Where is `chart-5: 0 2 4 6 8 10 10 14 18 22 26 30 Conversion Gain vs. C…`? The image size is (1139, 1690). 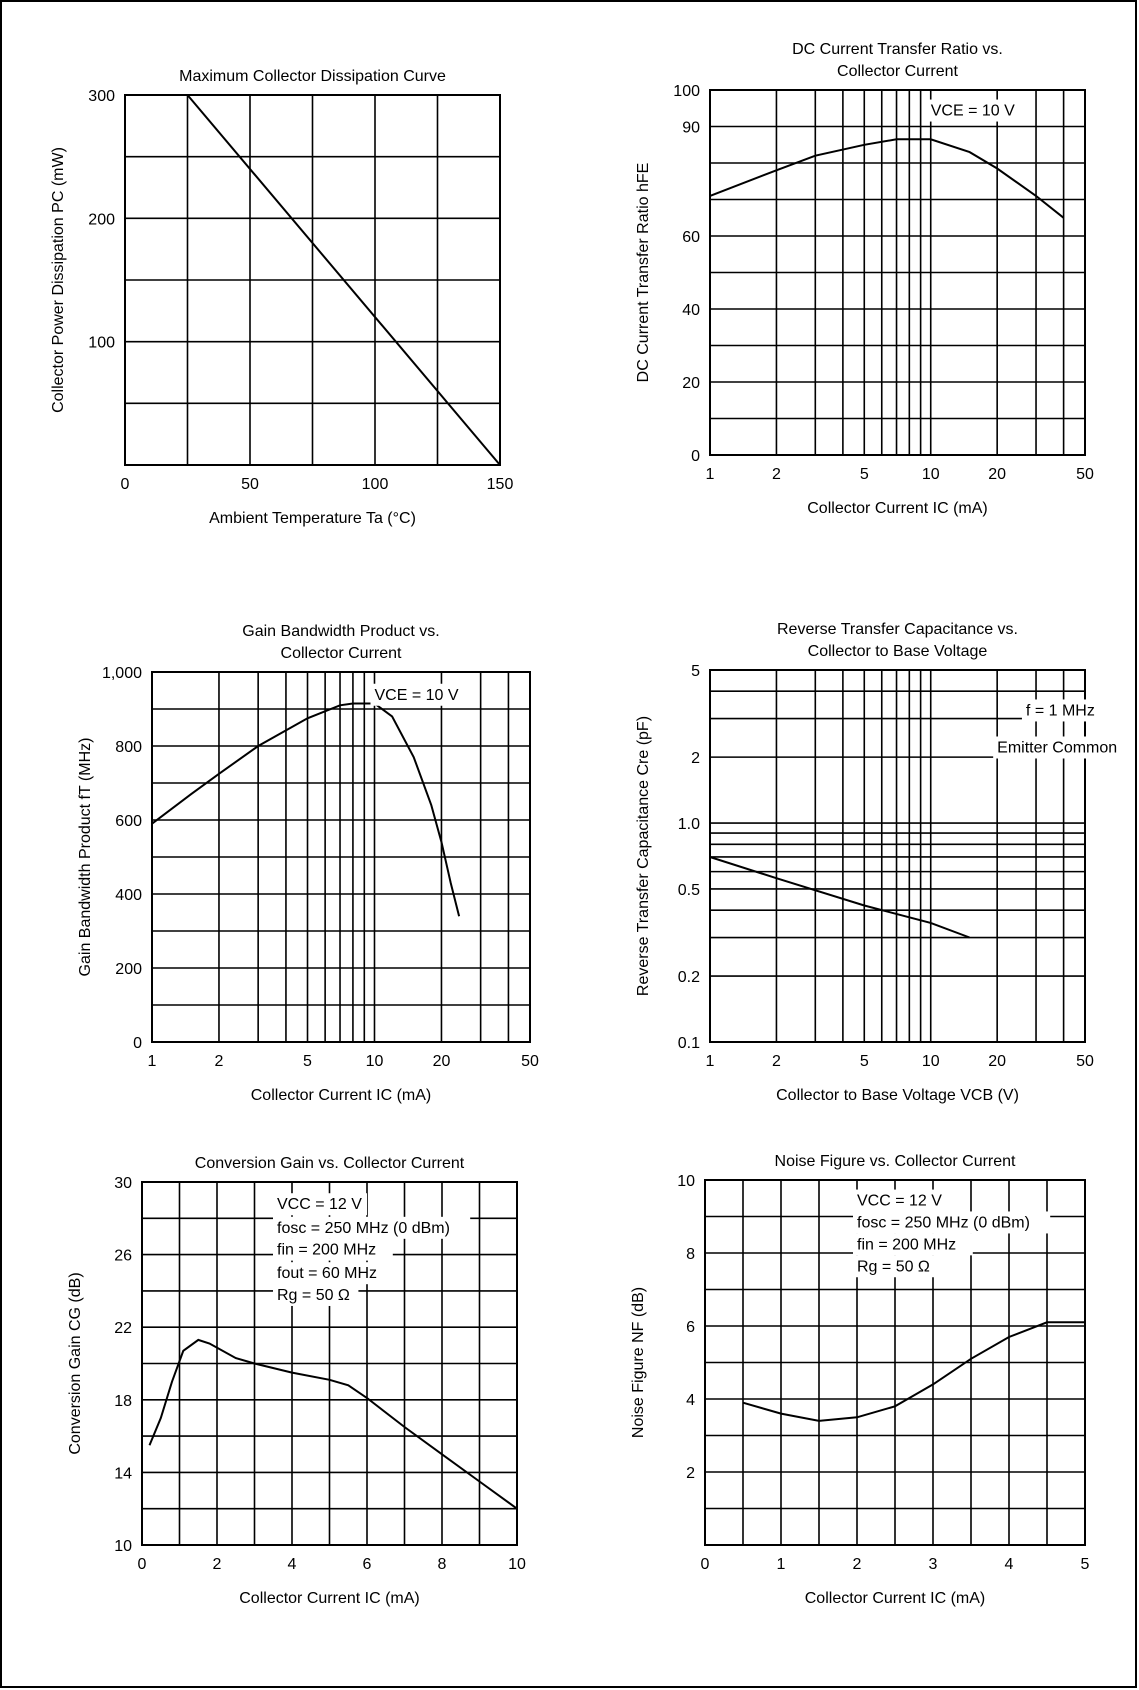 chart-5: 0 2 4 6 8 10 10 14 18 22 26 30 Conversion Gain vs. C… is located at coordinates (296, 1381).